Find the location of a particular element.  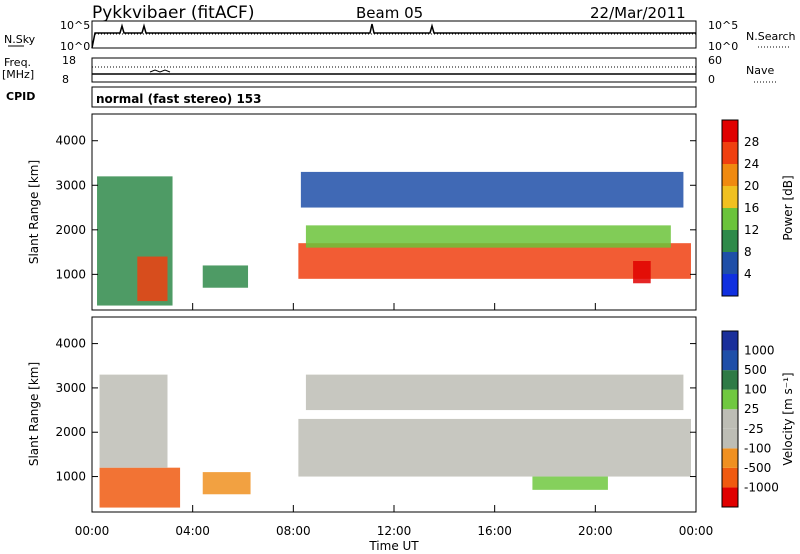

power-ytick-label-0: 1000 is located at coordinates (70, 274).